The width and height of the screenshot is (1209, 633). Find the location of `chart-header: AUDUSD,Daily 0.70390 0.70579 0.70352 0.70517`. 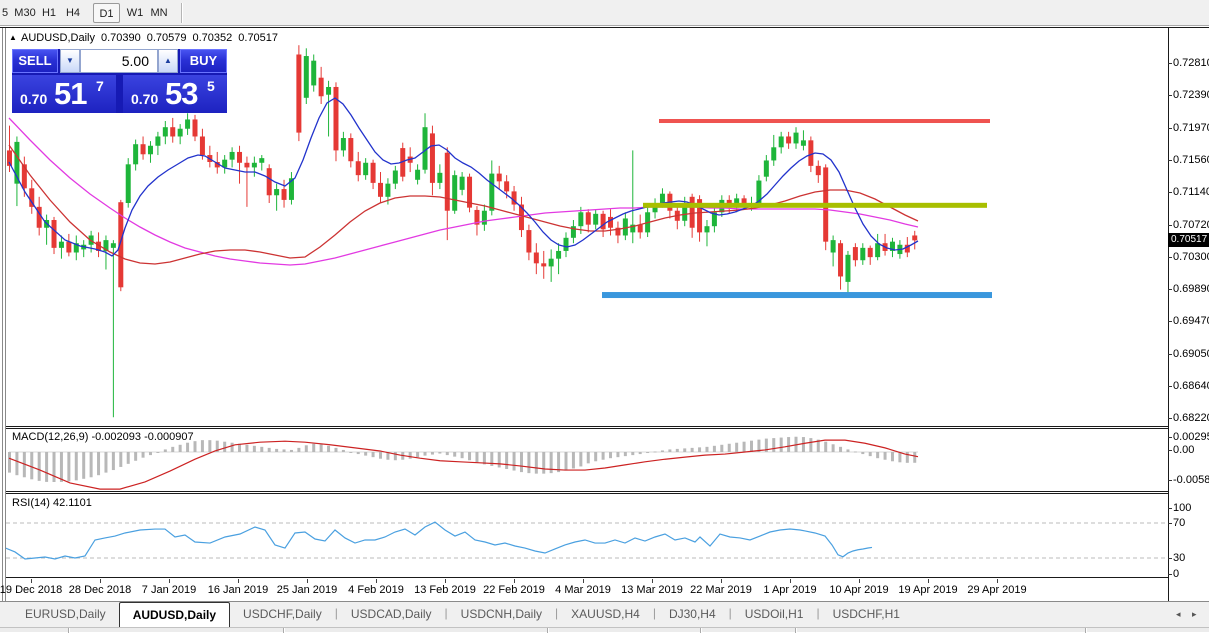

chart-header: AUDUSD,Daily 0.70390 0.70579 0.70352 0.70517 is located at coordinates (152, 38).